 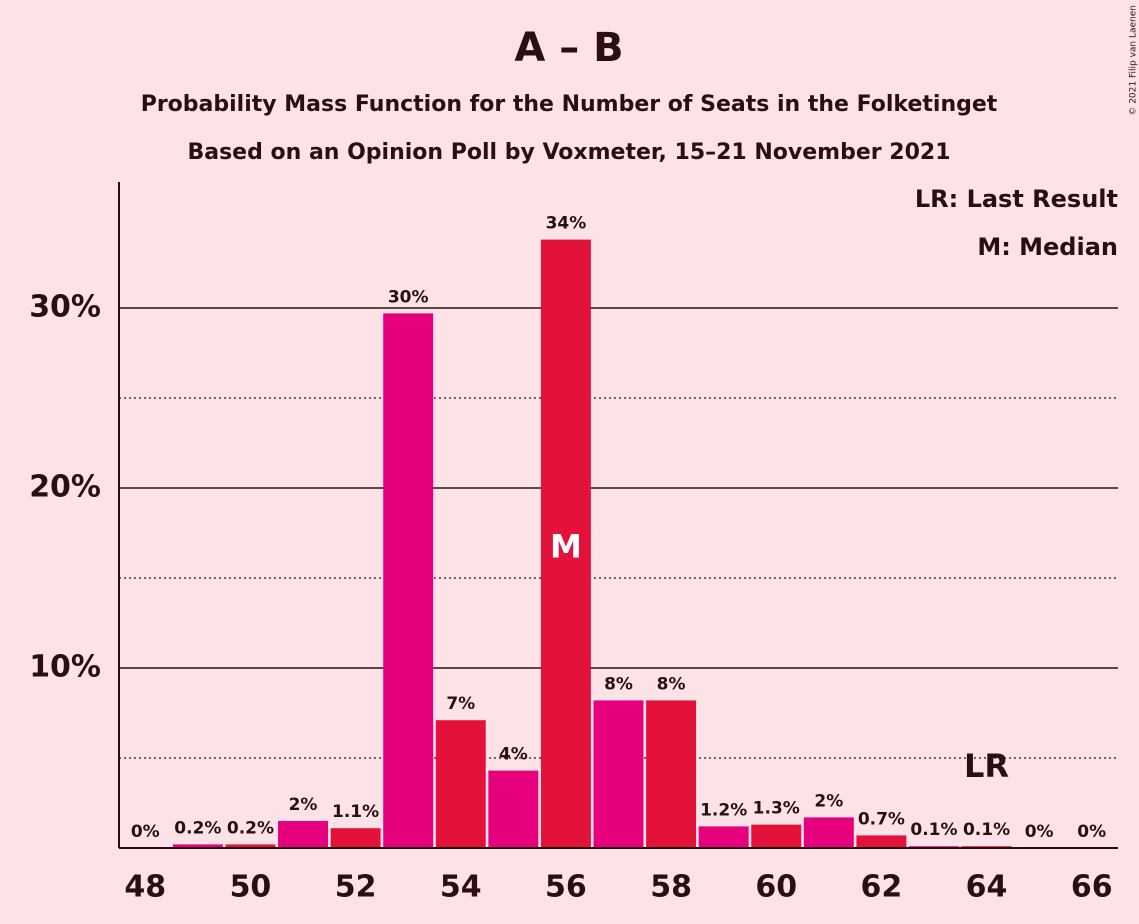 I want to click on x-tick-label: 56, so click(x=566, y=887).